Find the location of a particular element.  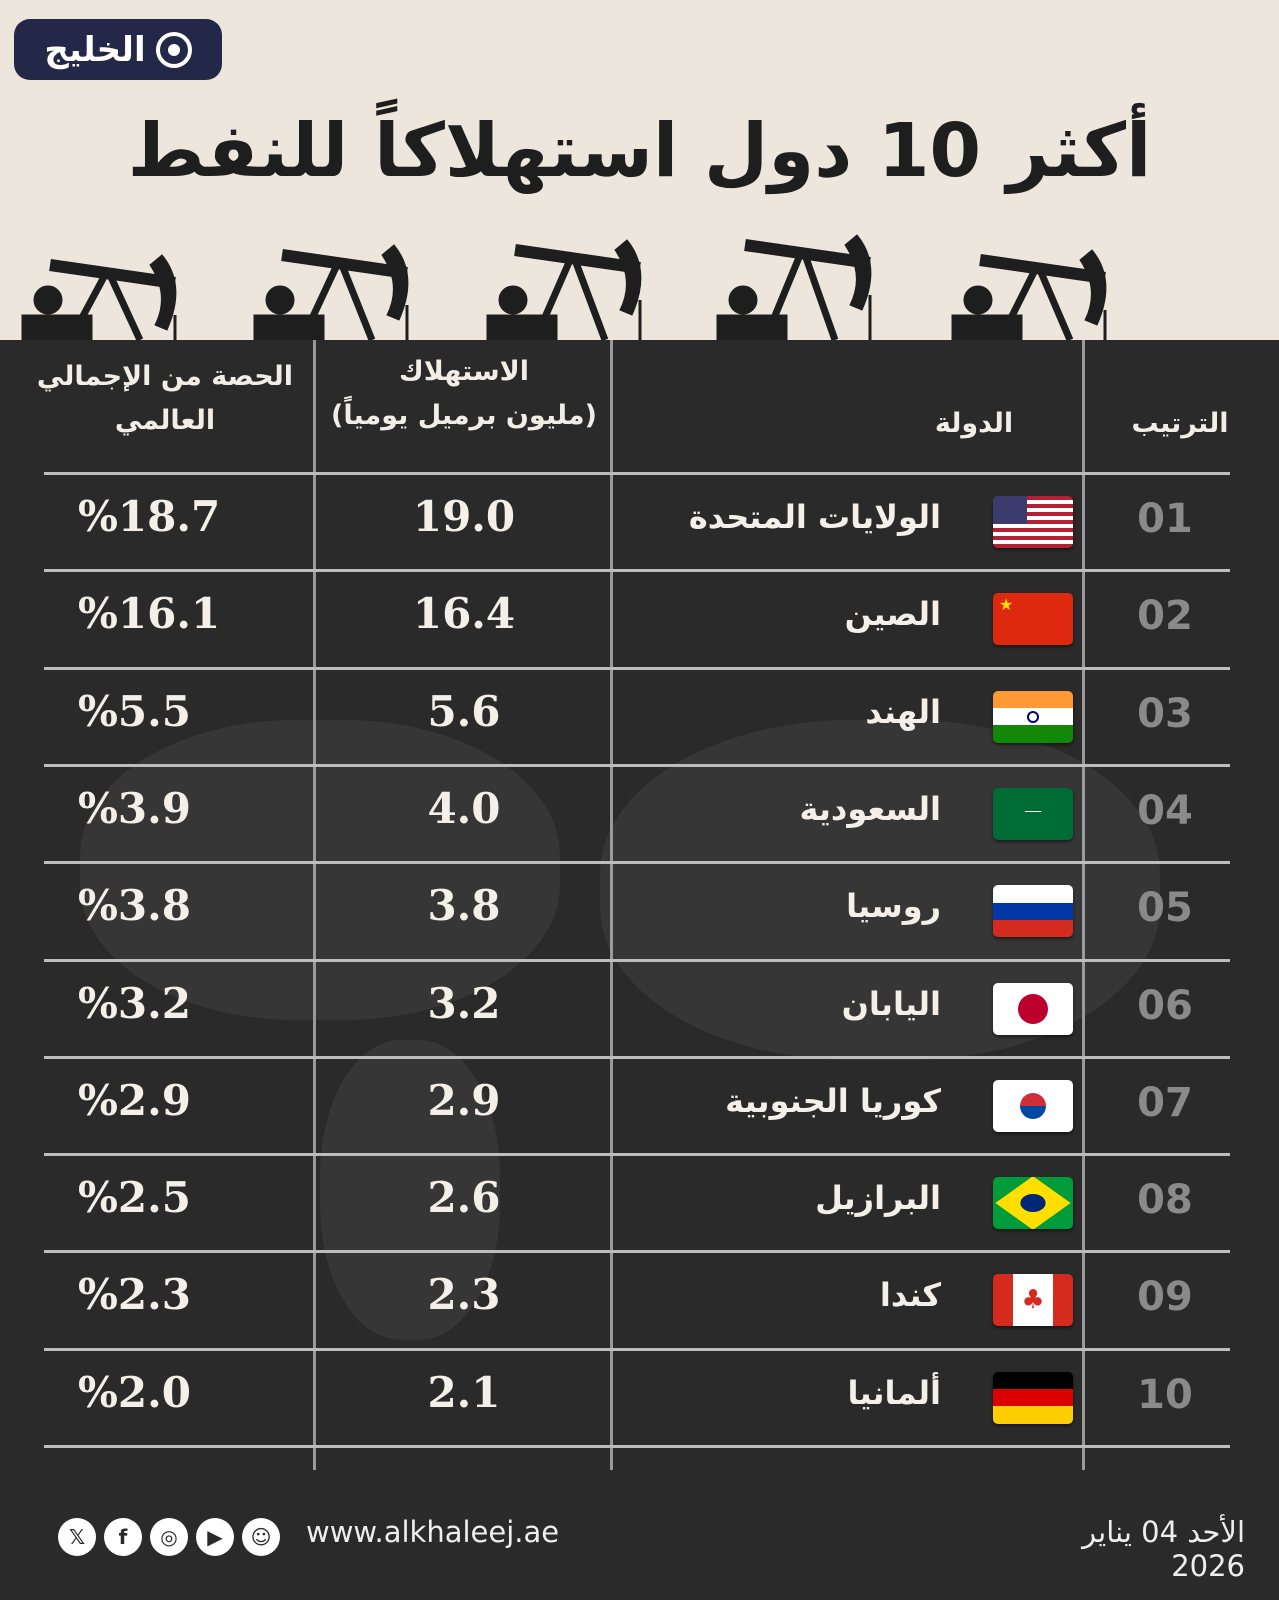

consumption-value: 5.6 is located at coordinates (464, 711).